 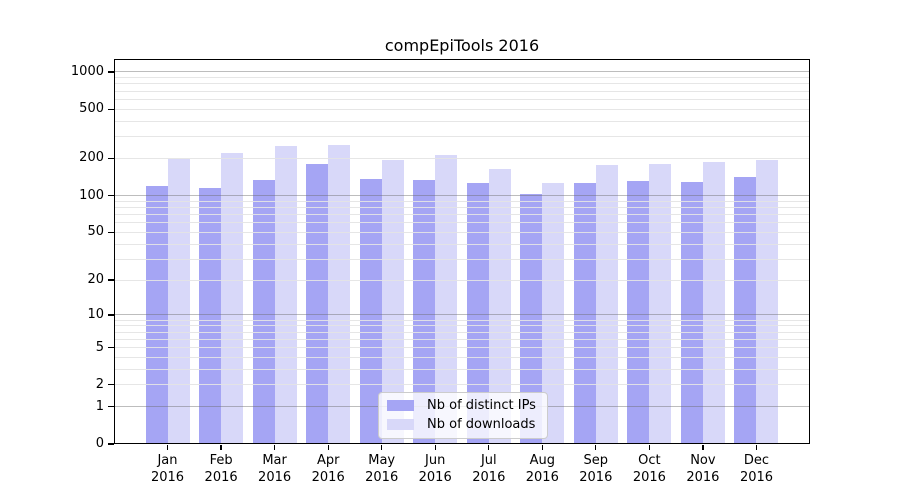 I want to click on x-tick-mark-feb, so click(x=221, y=447).